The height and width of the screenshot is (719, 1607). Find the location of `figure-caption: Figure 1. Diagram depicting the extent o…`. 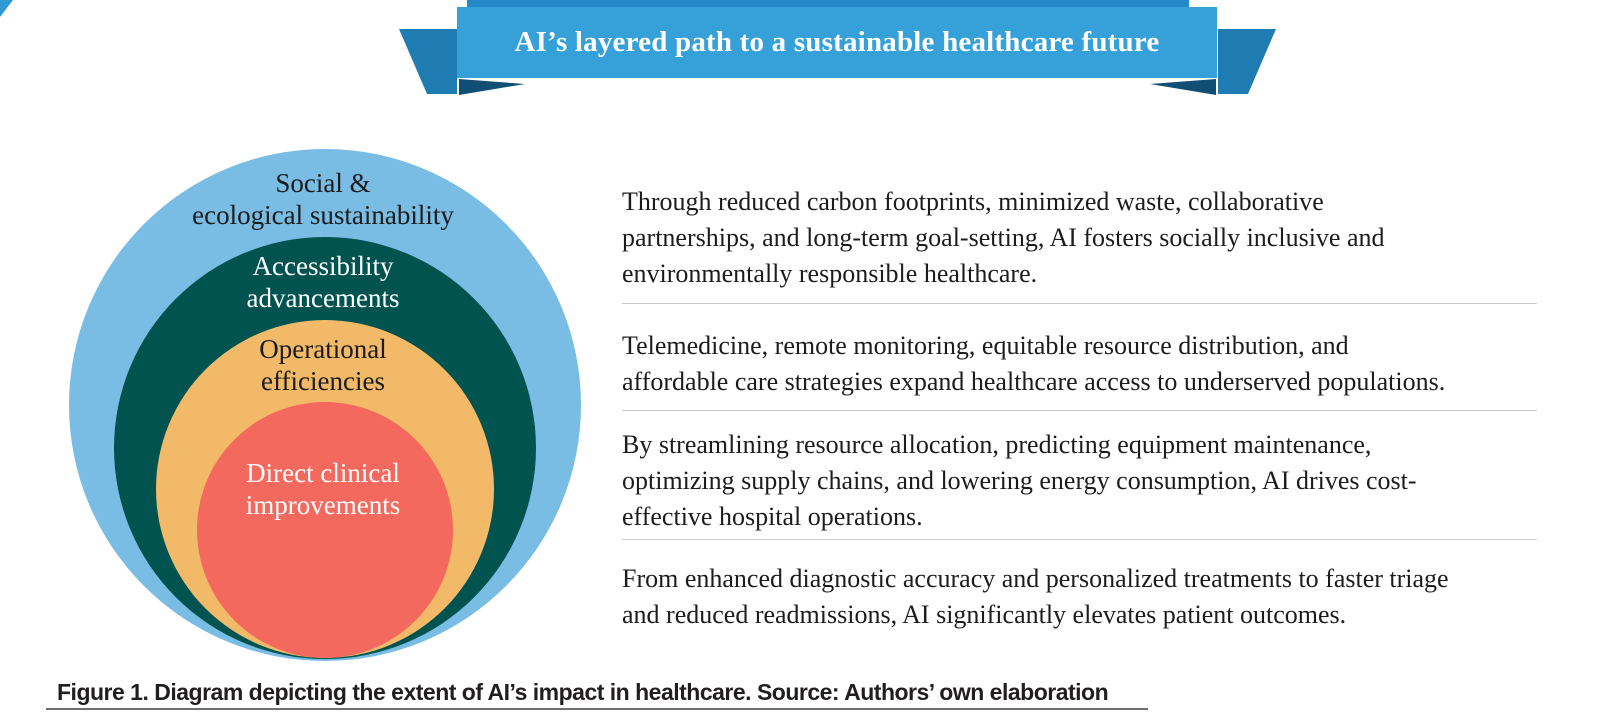

figure-caption: Figure 1. Diagram depicting the extent o… is located at coordinates (583, 692).